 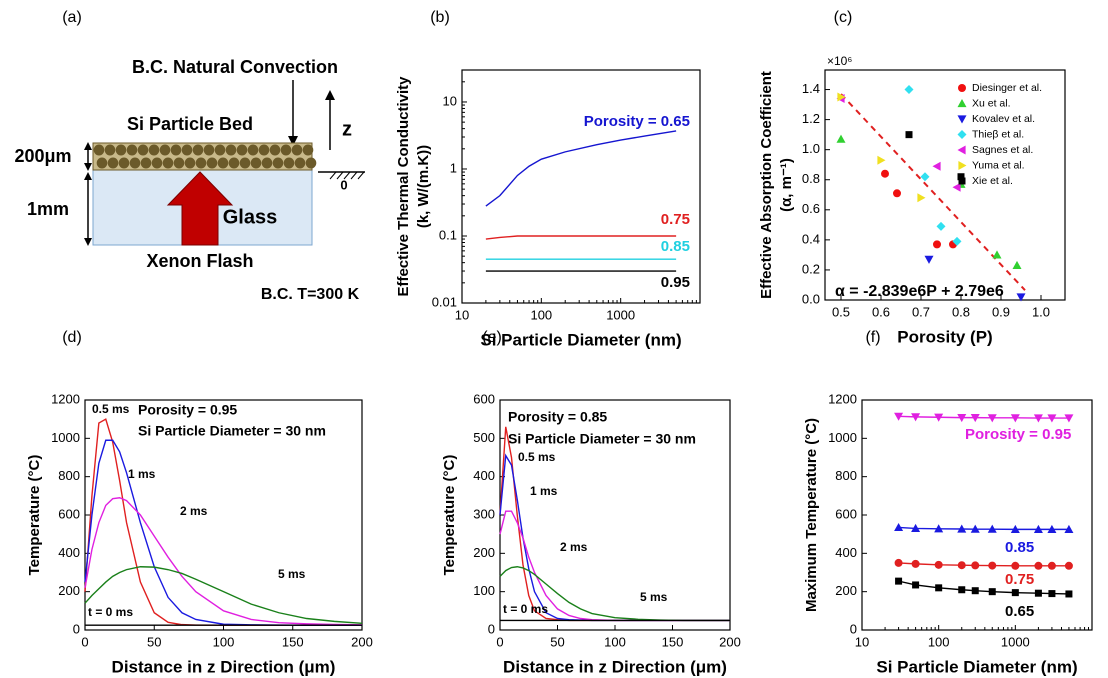 What do you see at coordinates (484, 437) in the screenshot?
I see `y-tick-label: 500` at bounding box center [484, 437].